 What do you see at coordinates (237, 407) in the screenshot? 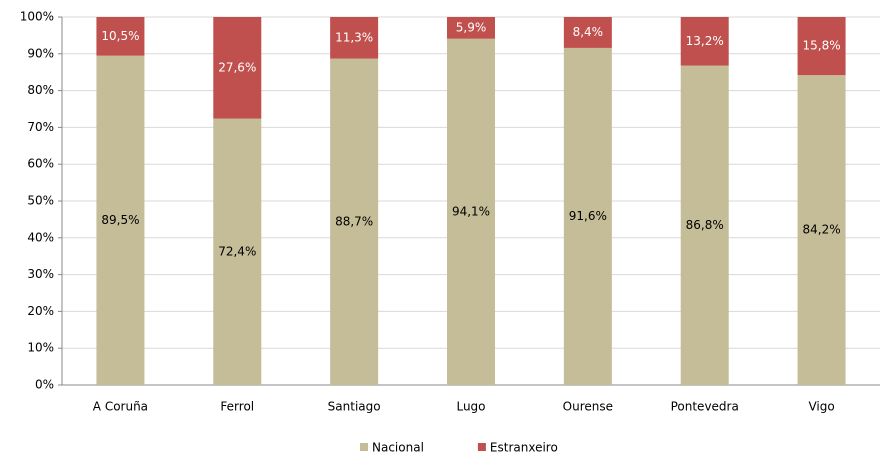
I see `x-tick-label: Ferrol` at bounding box center [237, 407].